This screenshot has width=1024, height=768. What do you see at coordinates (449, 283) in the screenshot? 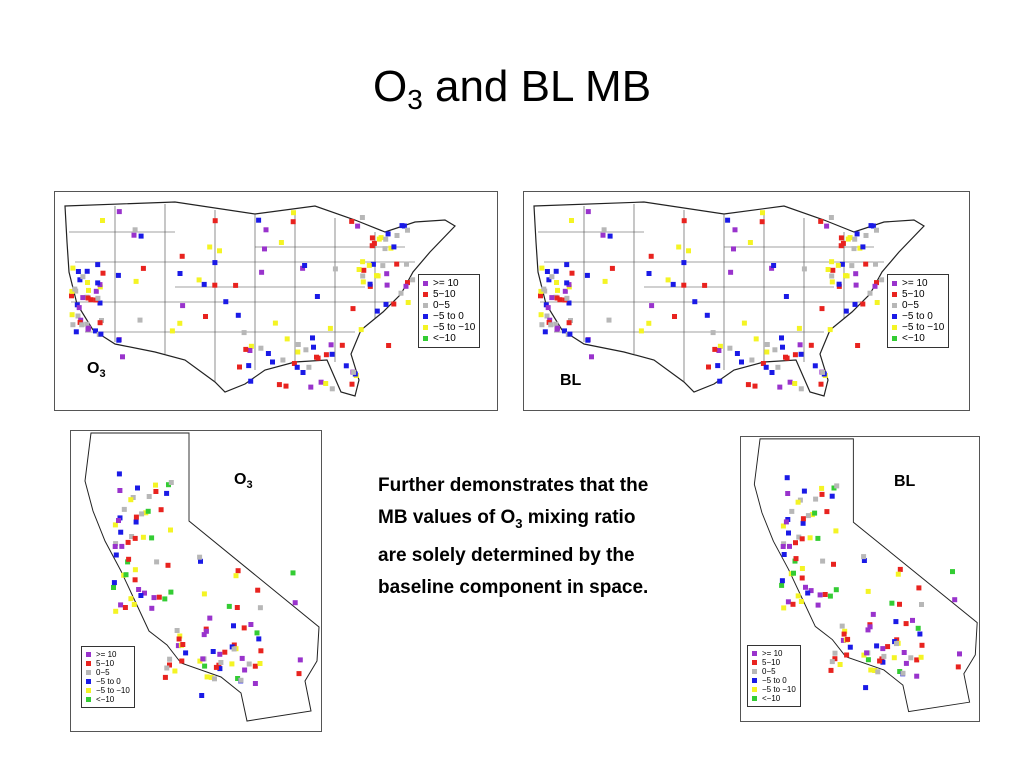
I see `legend-item: >= 10` at bounding box center [449, 283].